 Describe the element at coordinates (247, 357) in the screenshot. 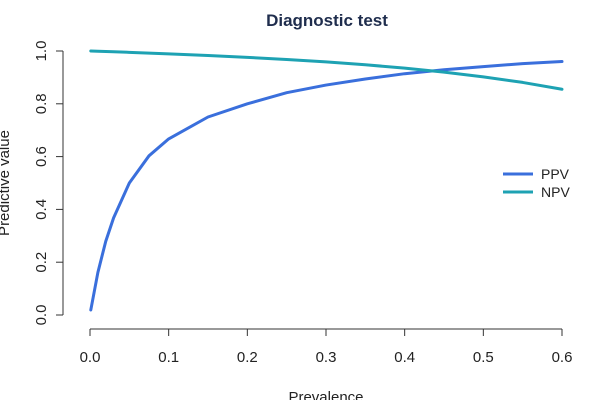

I see `x-tick-label: 0.2` at that location.